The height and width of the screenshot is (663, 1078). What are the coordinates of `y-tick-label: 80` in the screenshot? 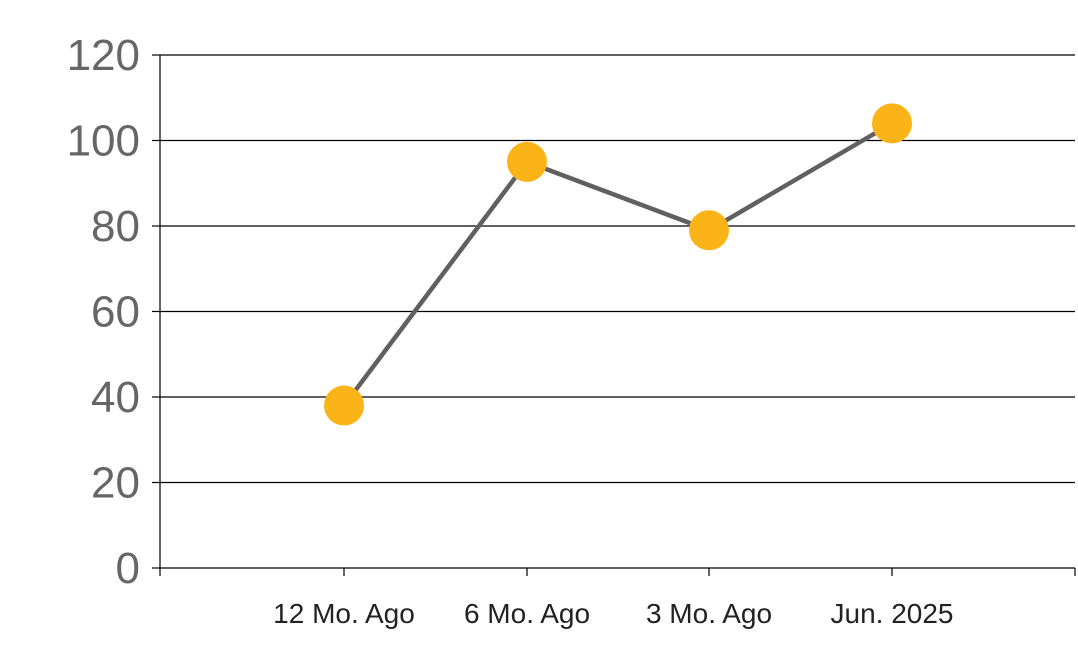 It's located at (115, 226).